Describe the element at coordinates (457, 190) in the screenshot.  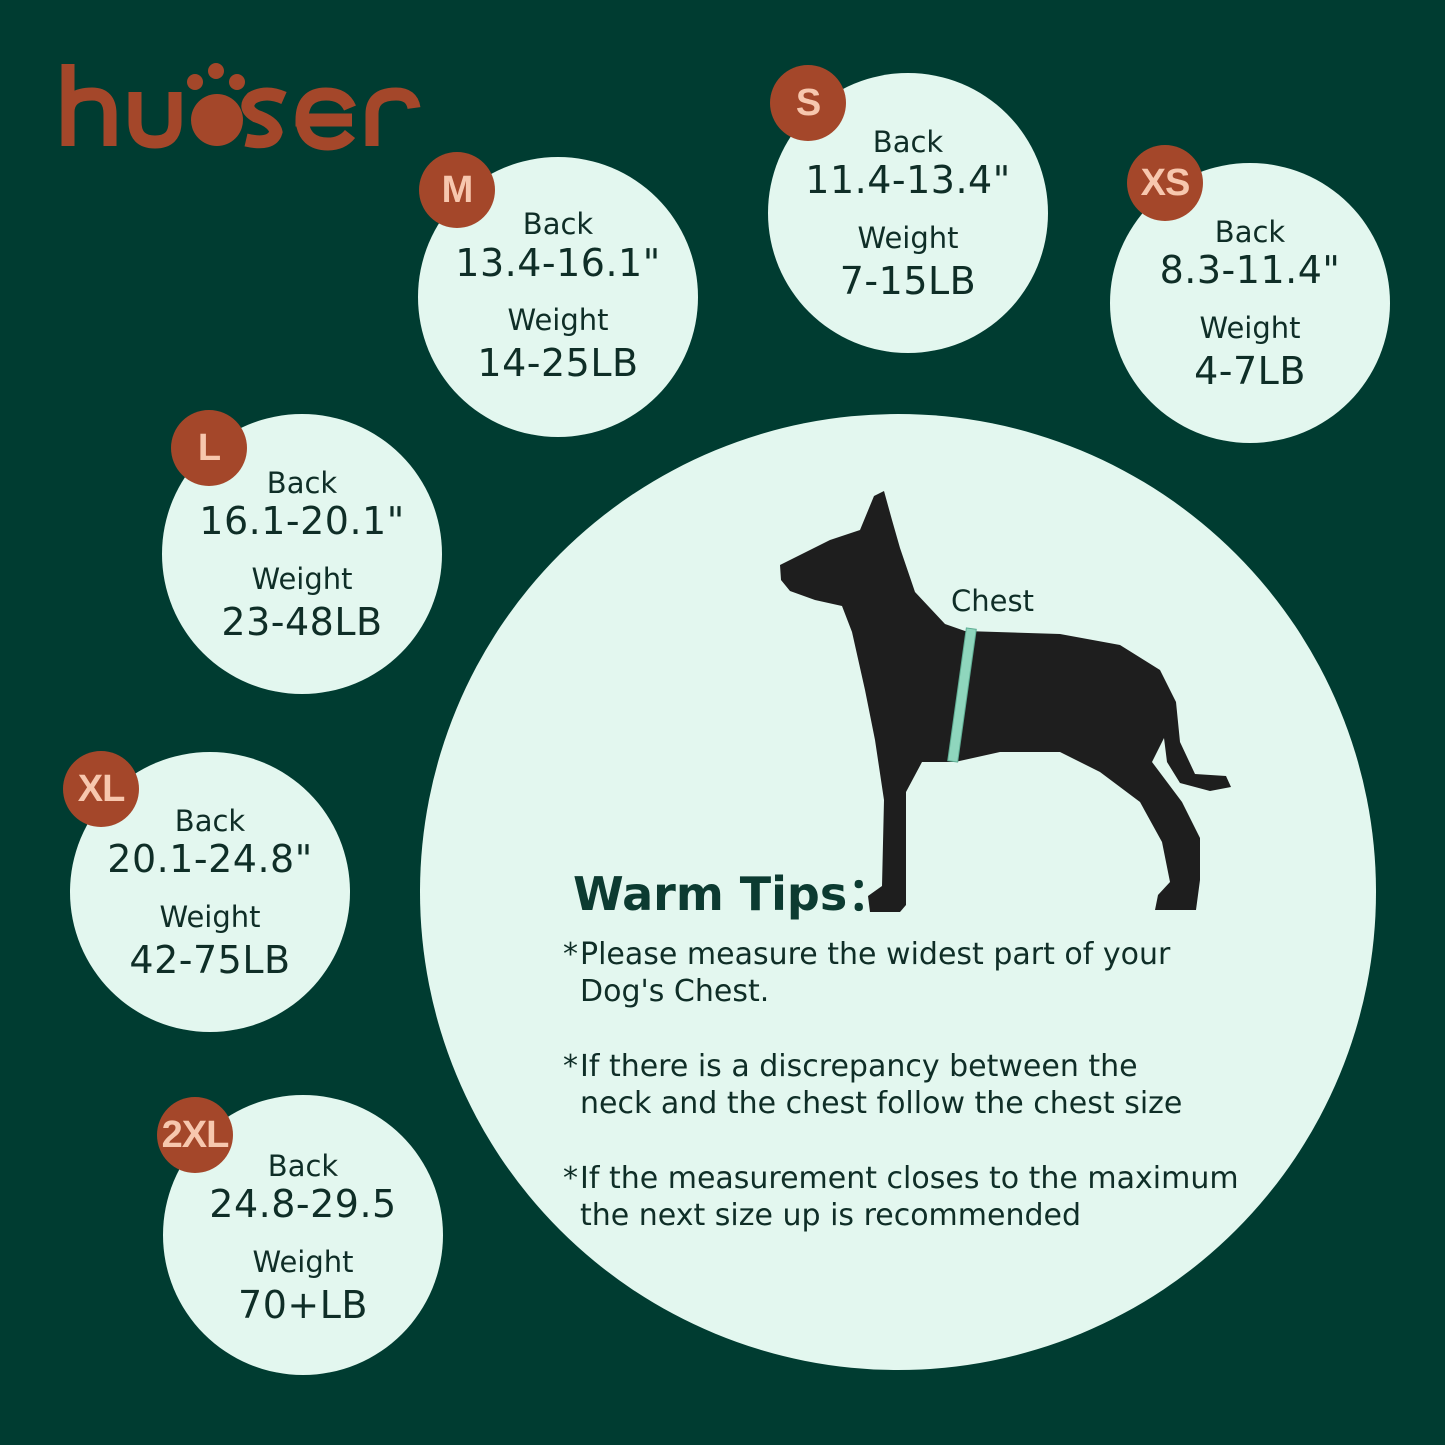
I see `size-badge-m: M` at that location.